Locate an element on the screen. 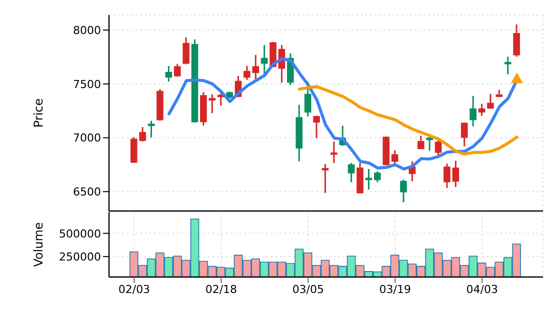 The width and height of the screenshot is (556, 322). y-axis-title: Volume is located at coordinates (38, 244).